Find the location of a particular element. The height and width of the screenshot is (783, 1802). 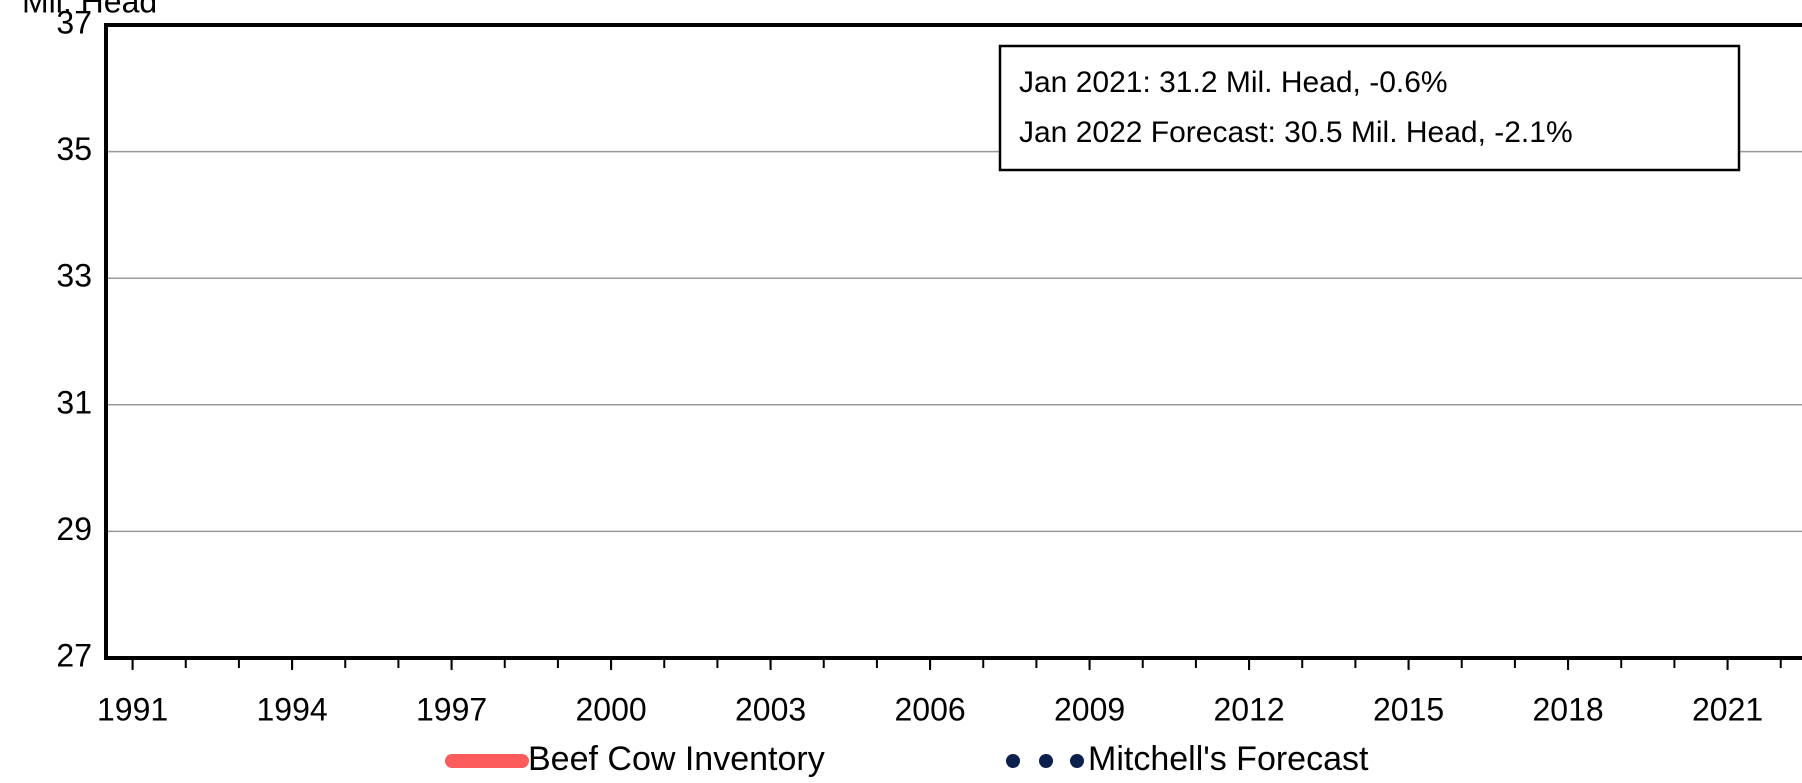

y-tick-label: 31 is located at coordinates (74, 402).